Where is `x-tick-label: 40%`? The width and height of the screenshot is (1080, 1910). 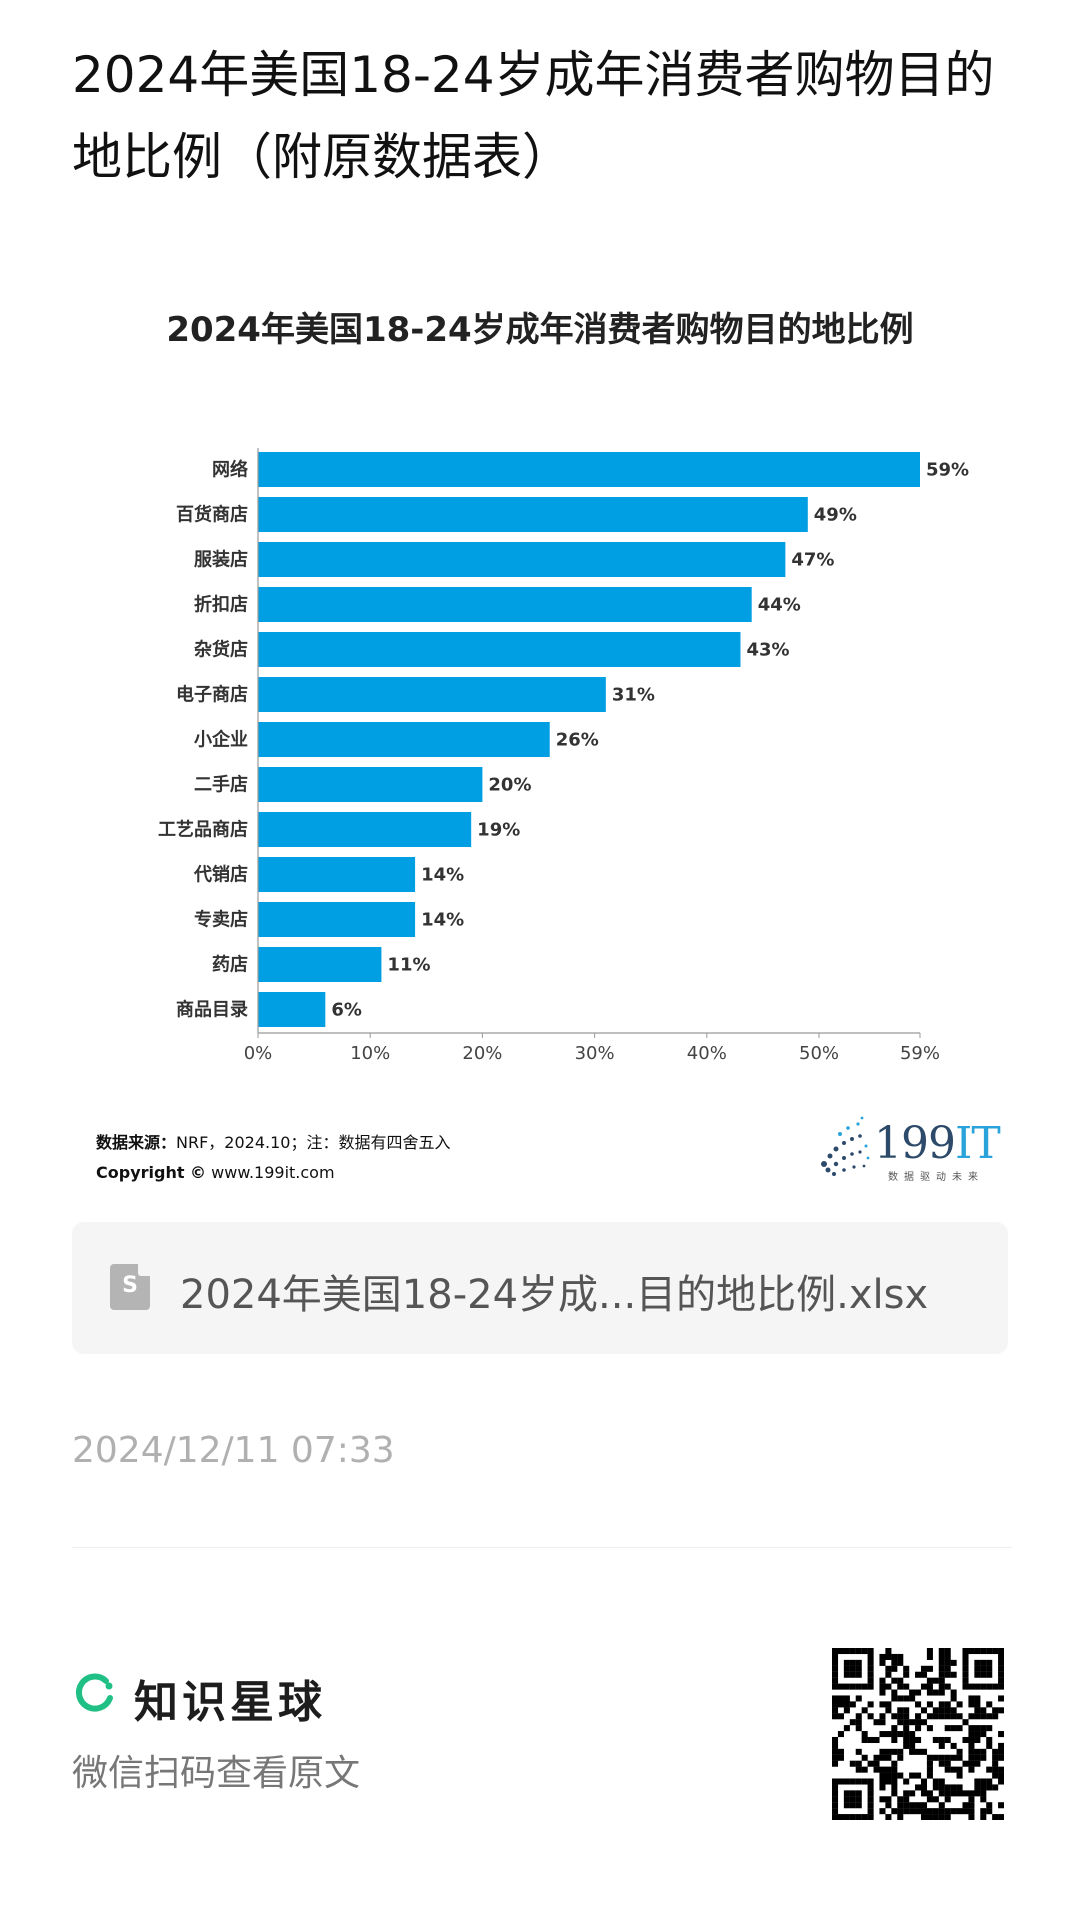
x-tick-label: 40% is located at coordinates (707, 1053).